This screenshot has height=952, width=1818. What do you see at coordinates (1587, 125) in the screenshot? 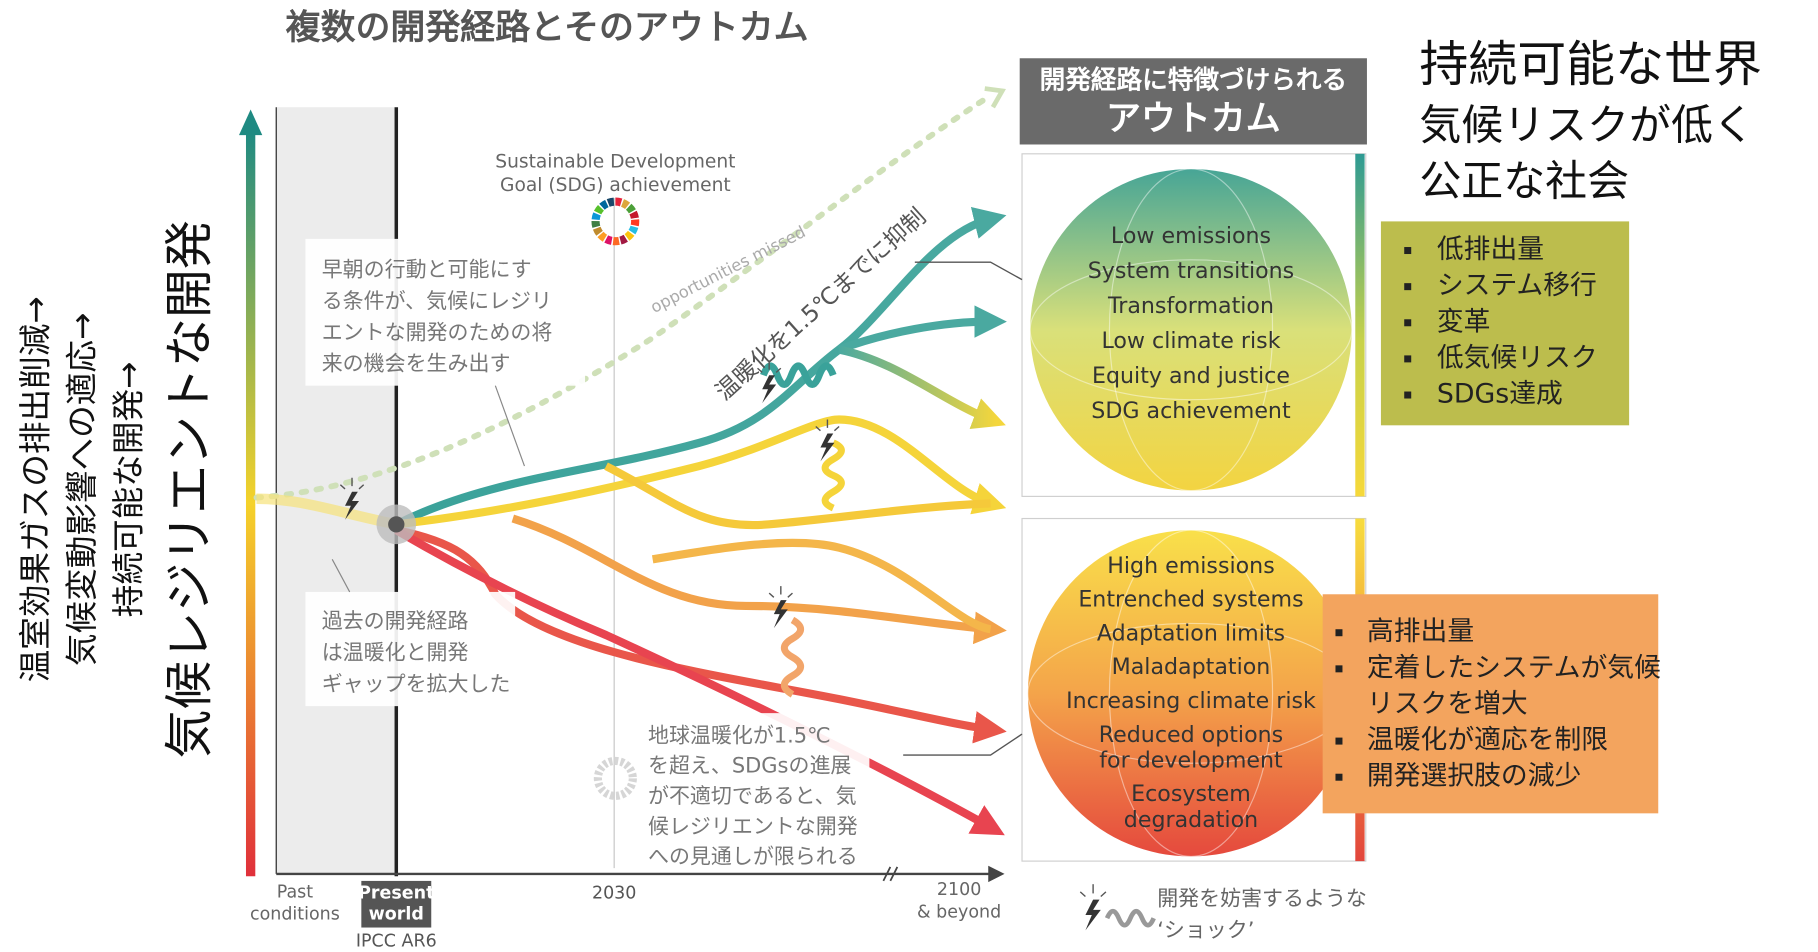
I see `summary-line: 気候リスクが低く` at bounding box center [1587, 125].